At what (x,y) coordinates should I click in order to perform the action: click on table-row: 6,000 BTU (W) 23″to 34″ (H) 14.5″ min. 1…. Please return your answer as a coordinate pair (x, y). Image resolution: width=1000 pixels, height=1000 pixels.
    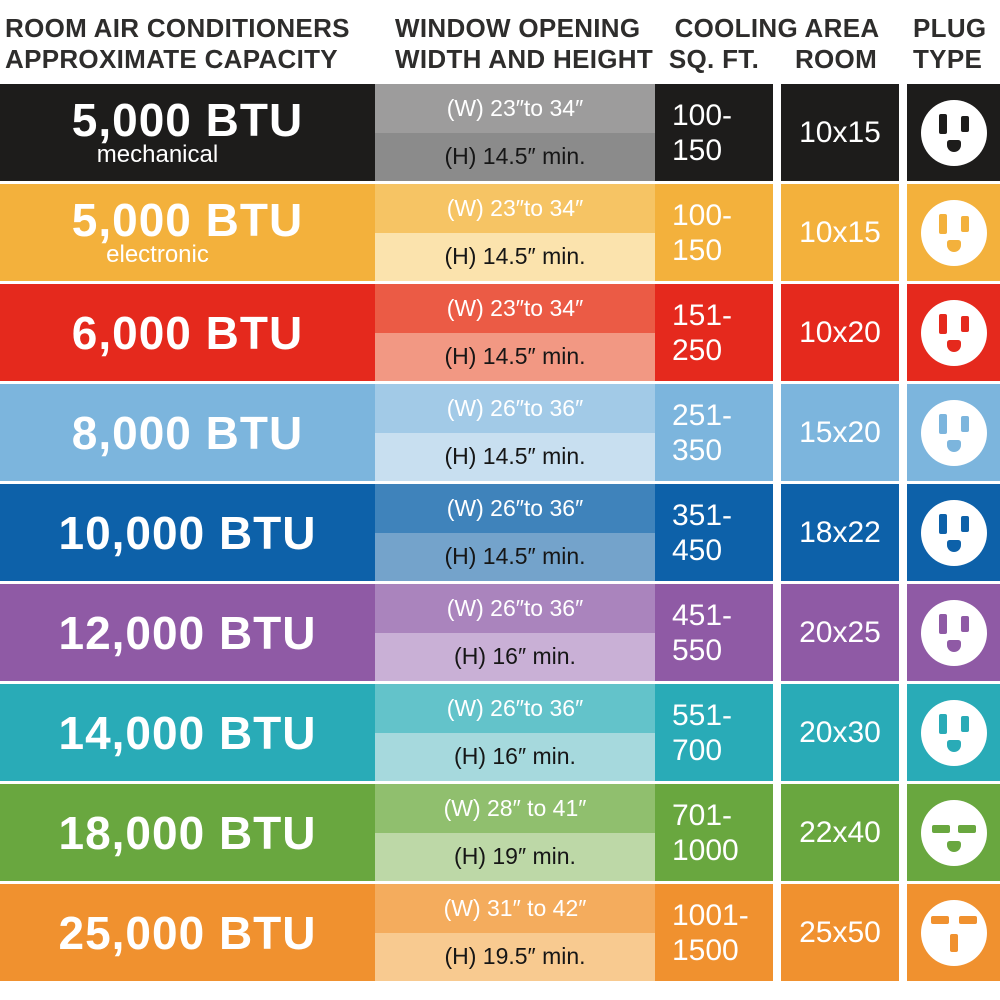
    Looking at the image, I should click on (500, 332).